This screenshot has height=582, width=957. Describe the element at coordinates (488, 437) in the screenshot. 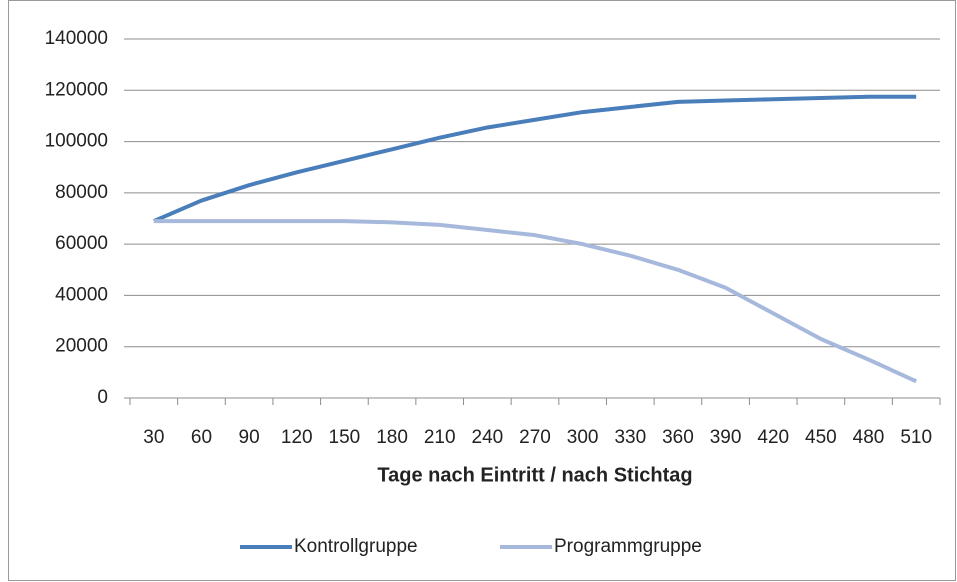

I see `x-tick-label: 240` at that location.